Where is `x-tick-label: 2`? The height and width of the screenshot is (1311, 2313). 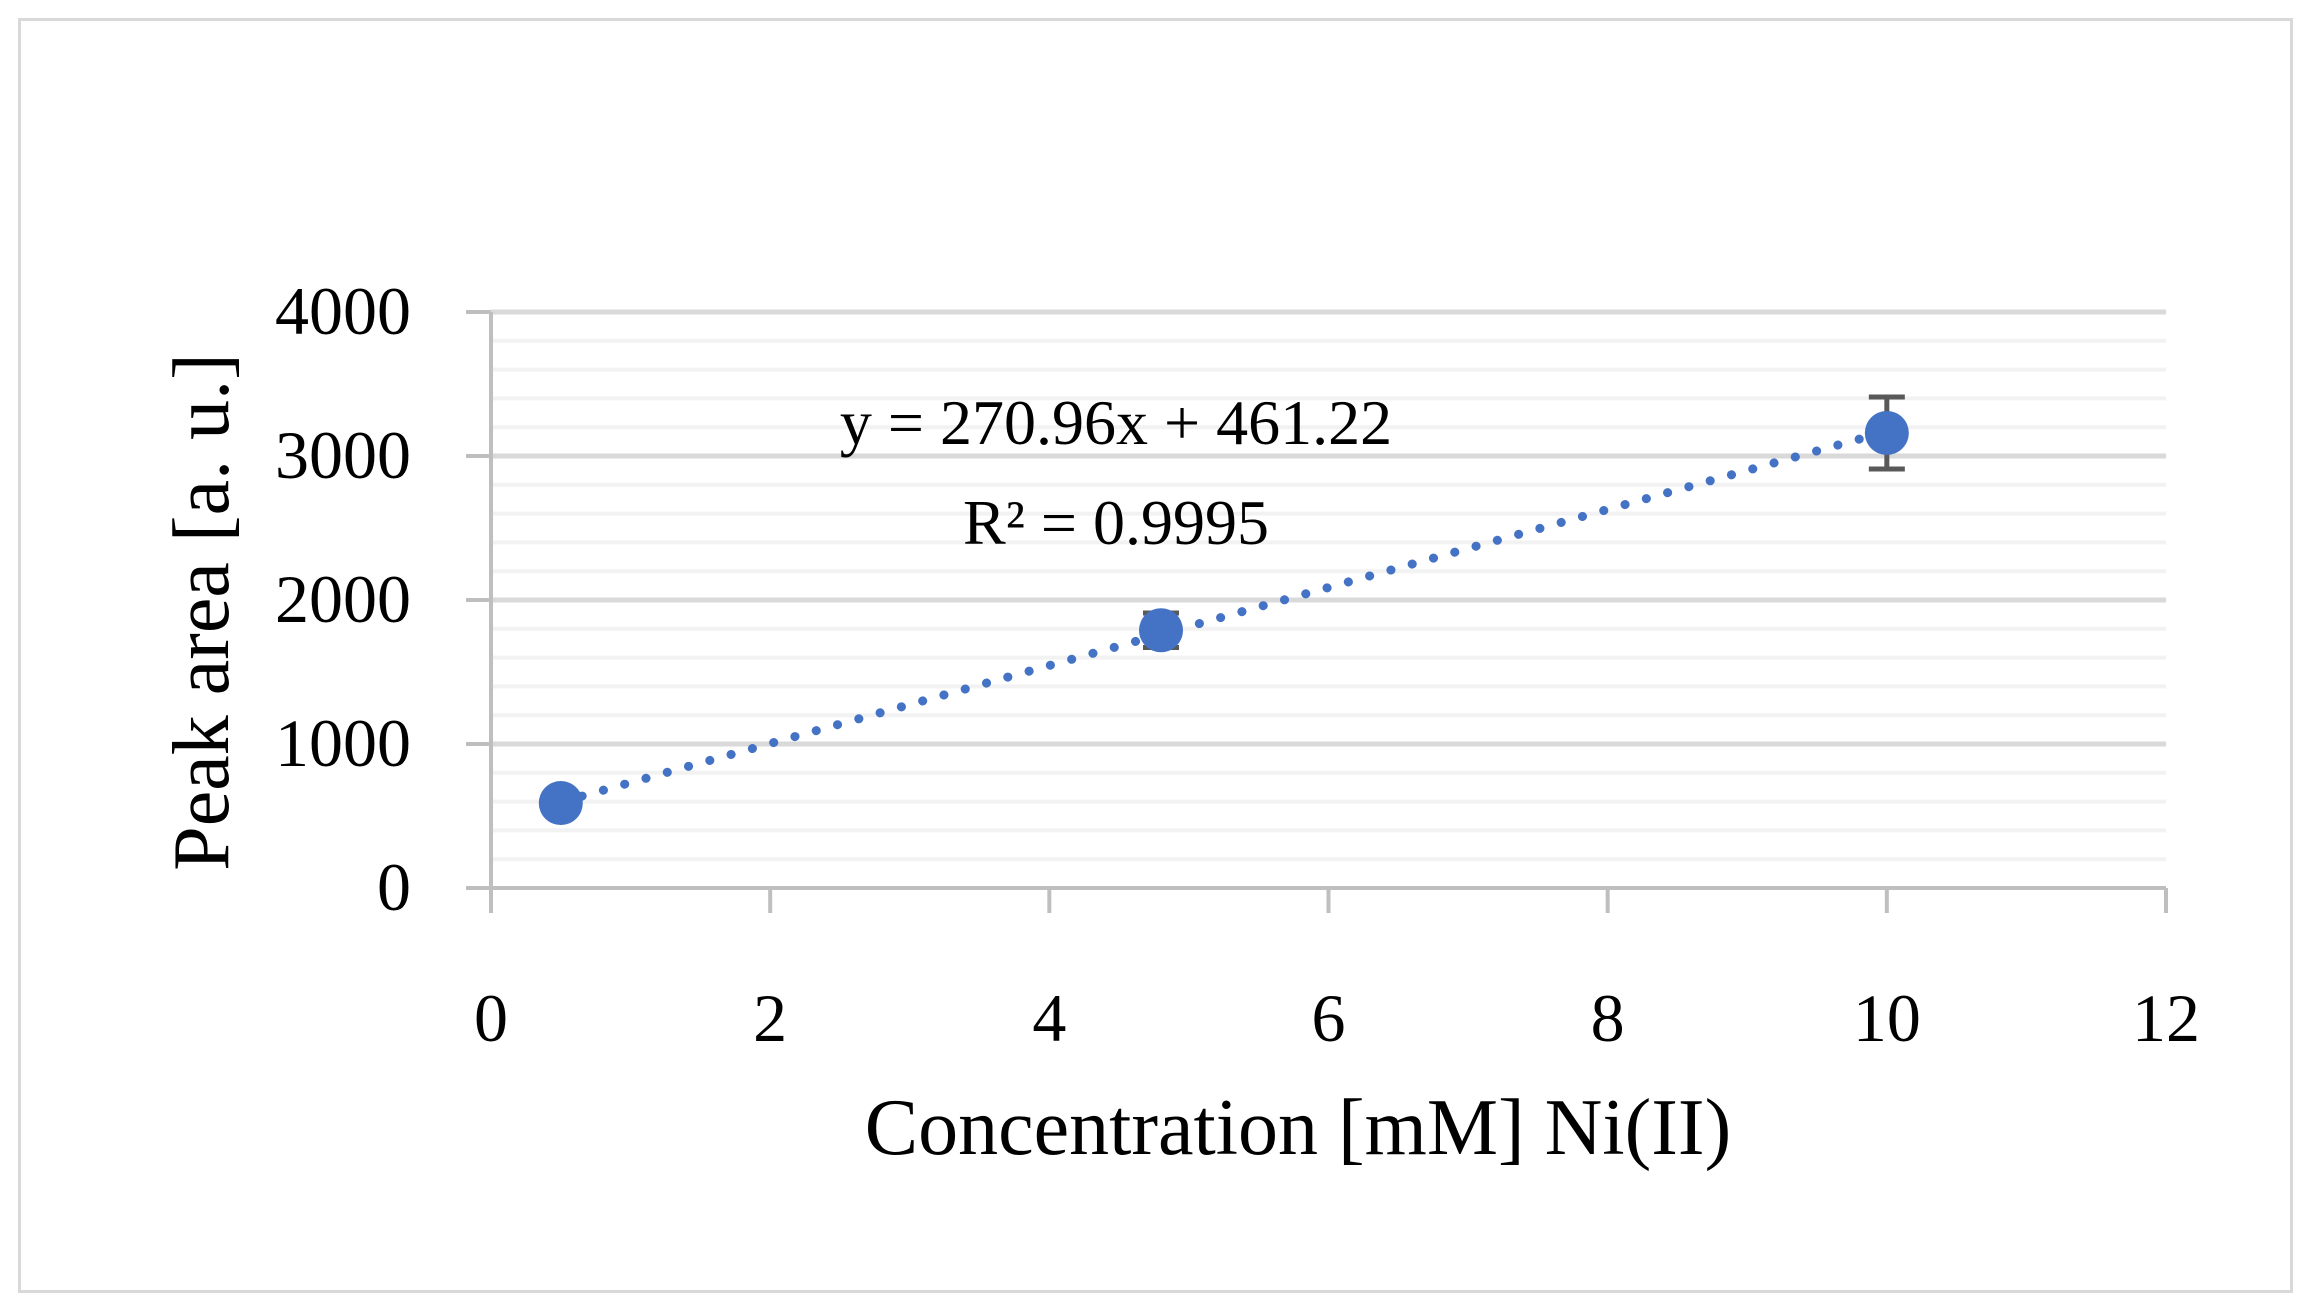
x-tick-label: 2 is located at coordinates (770, 1018).